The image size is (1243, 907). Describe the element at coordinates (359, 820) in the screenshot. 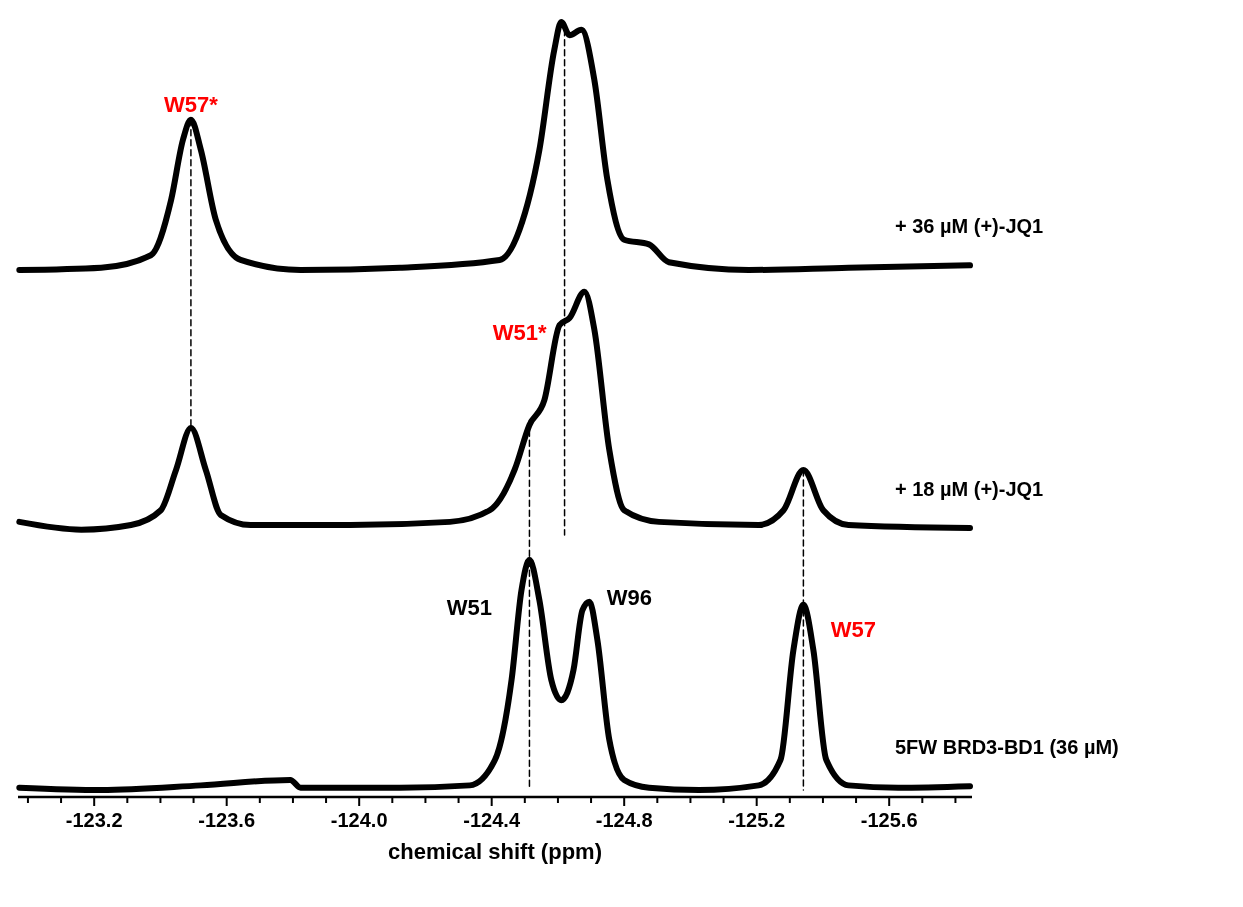

I see `x-tick-label: -124.0` at that location.